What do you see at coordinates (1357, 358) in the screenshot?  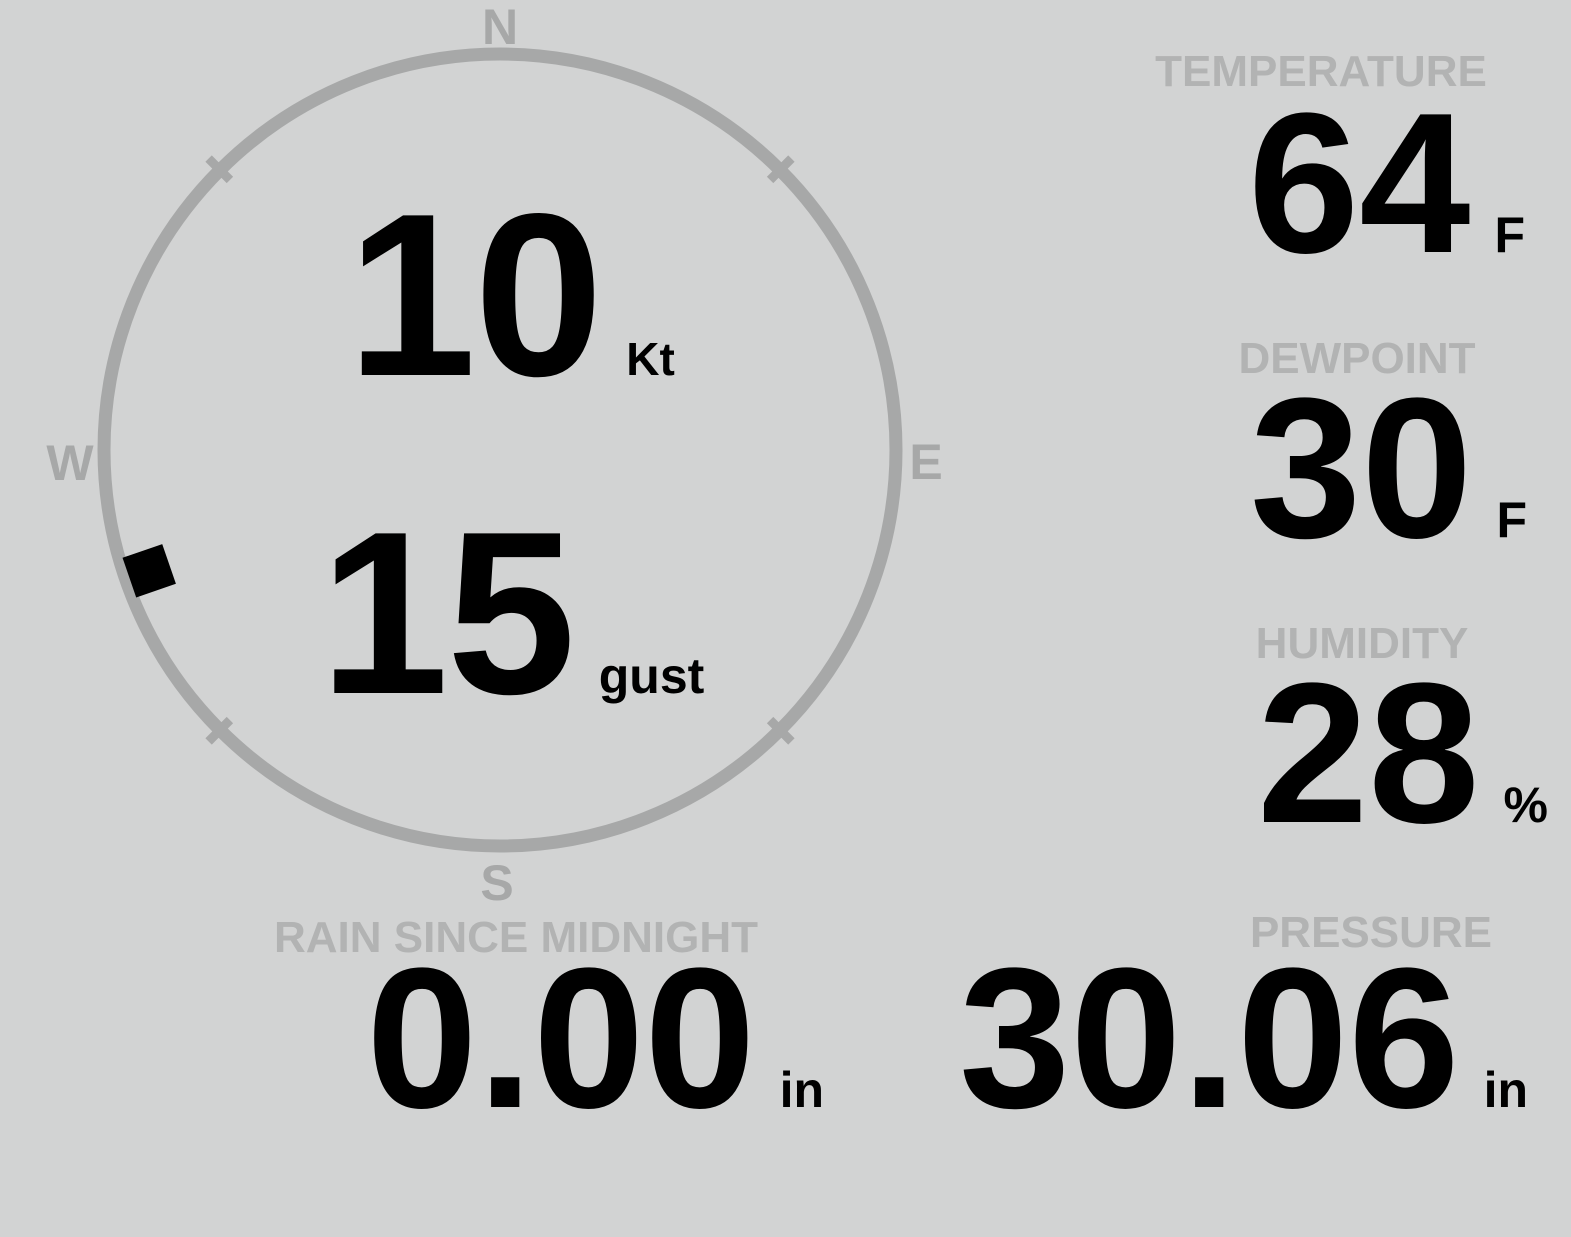 I see `dewpoint-label: DEWPOINT` at bounding box center [1357, 358].